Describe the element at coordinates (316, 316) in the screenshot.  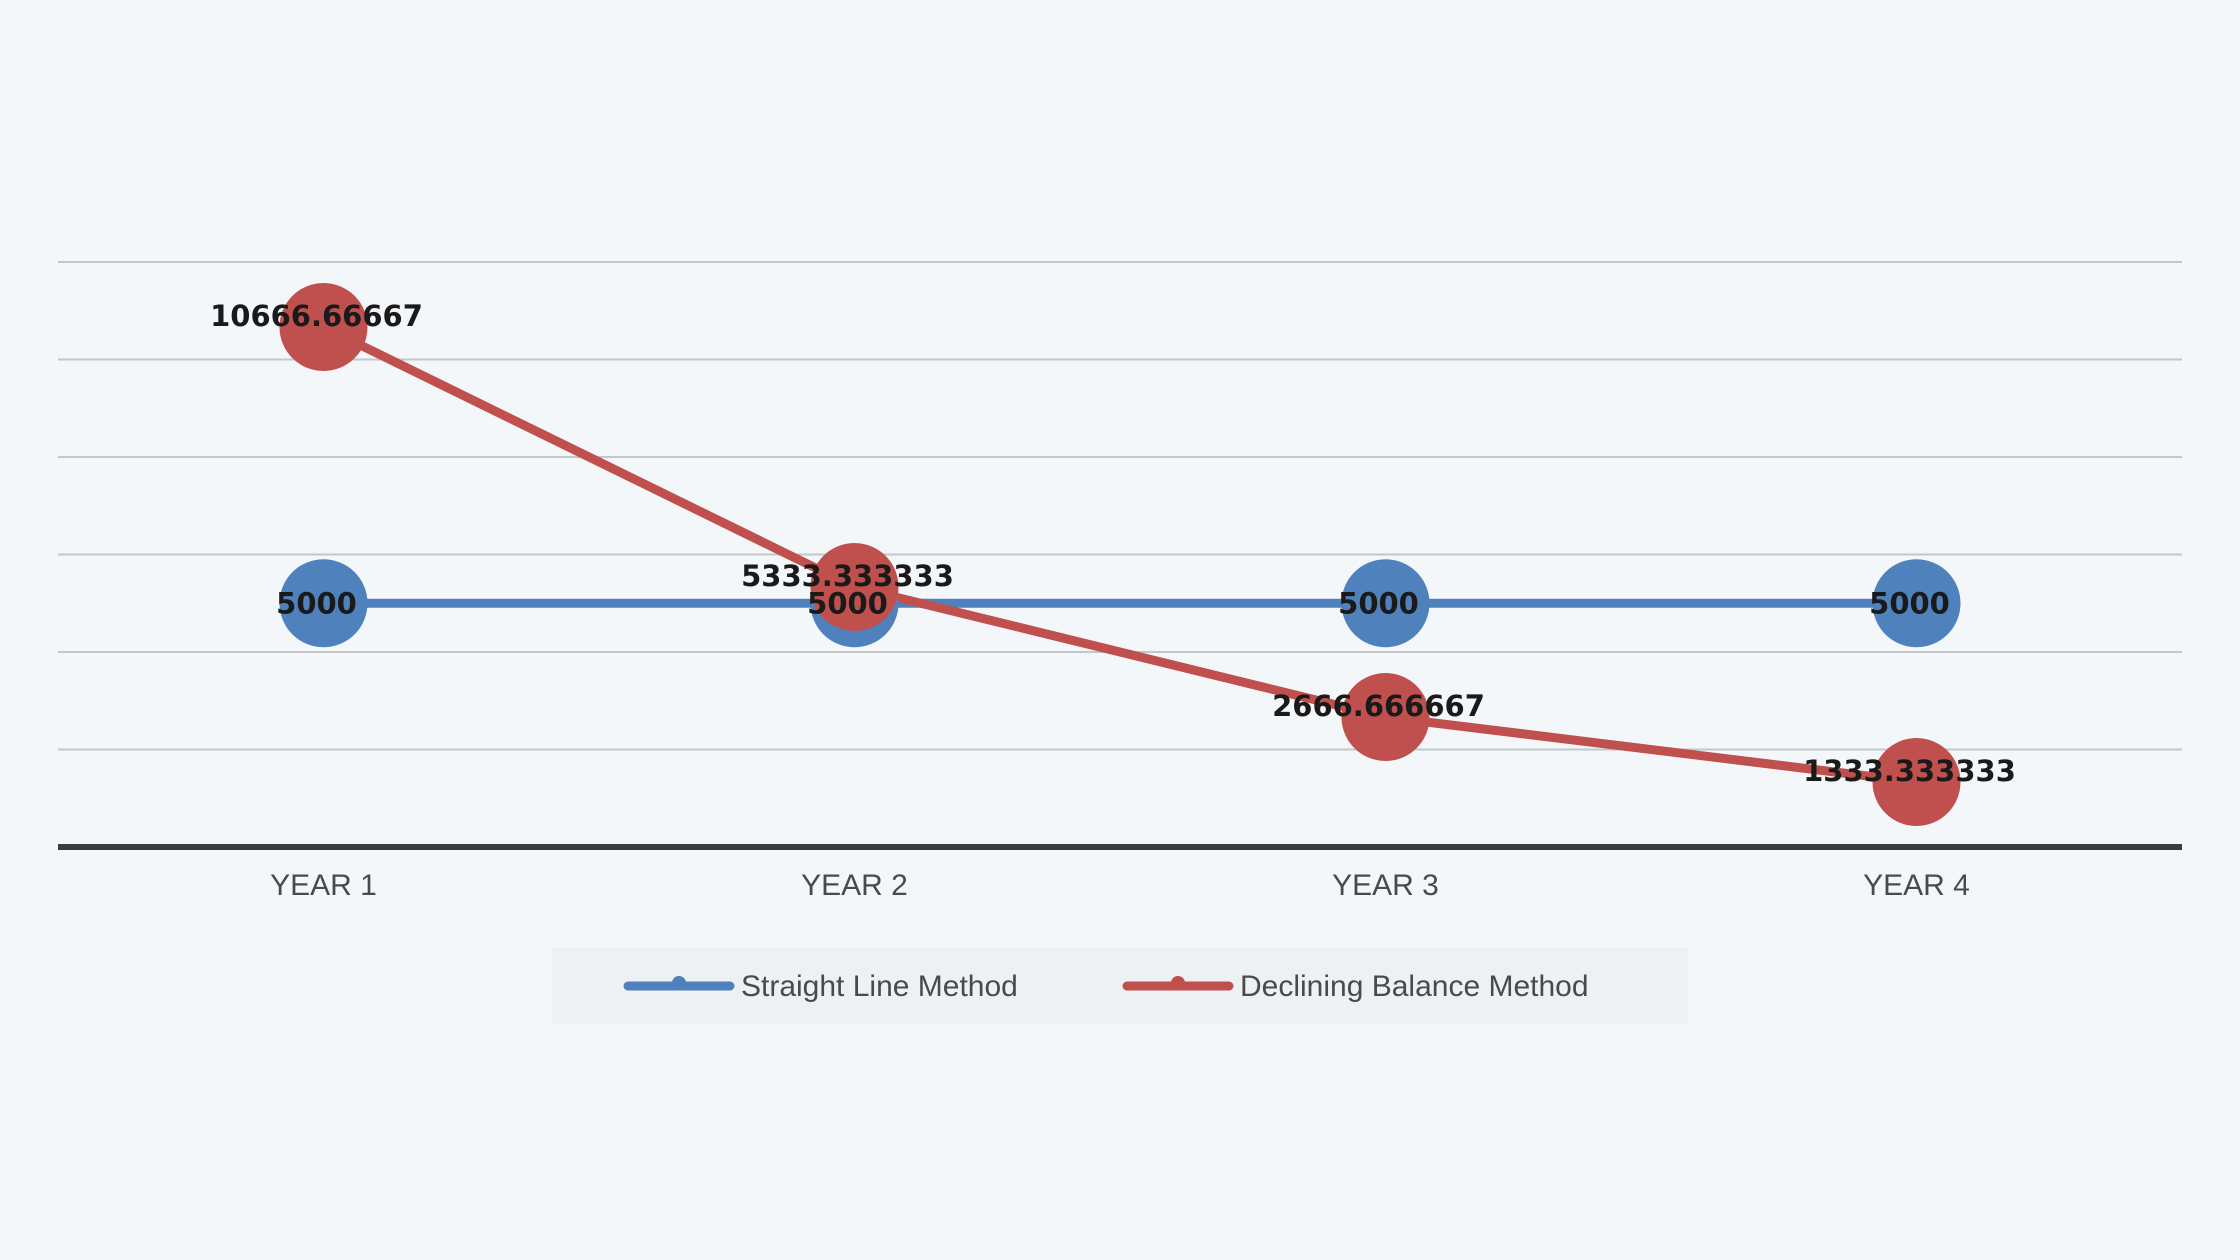
I see `data-label: 10666.66667` at that location.